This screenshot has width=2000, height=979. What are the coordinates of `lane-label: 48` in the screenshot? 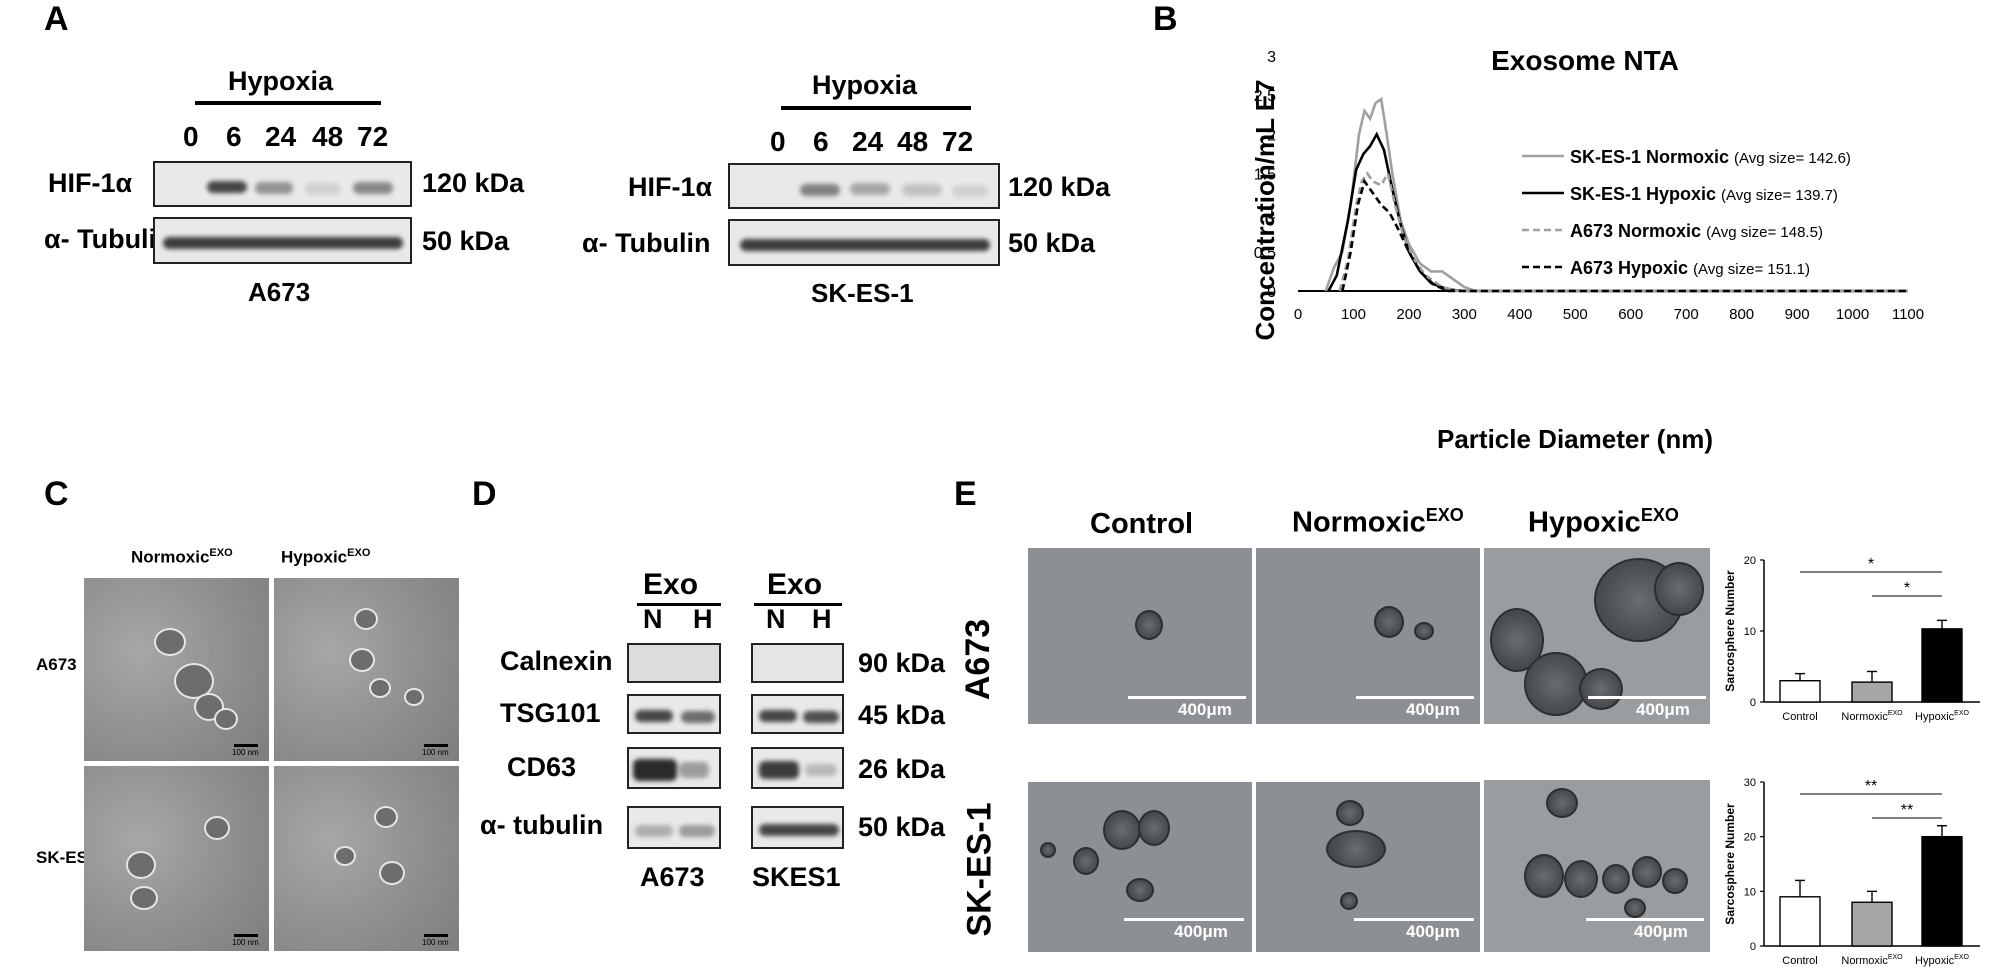 It's located at (913, 141).